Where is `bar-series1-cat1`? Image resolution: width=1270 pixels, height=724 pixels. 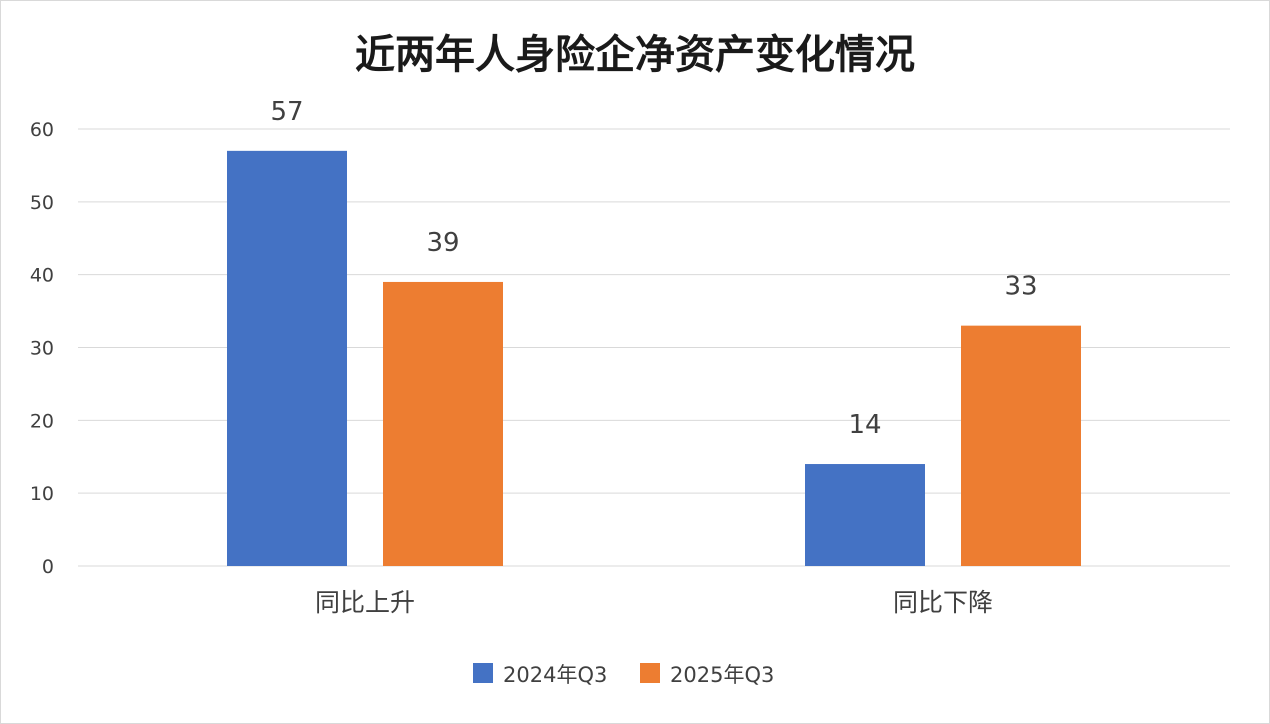 bar-series1-cat1 is located at coordinates (287, 358).